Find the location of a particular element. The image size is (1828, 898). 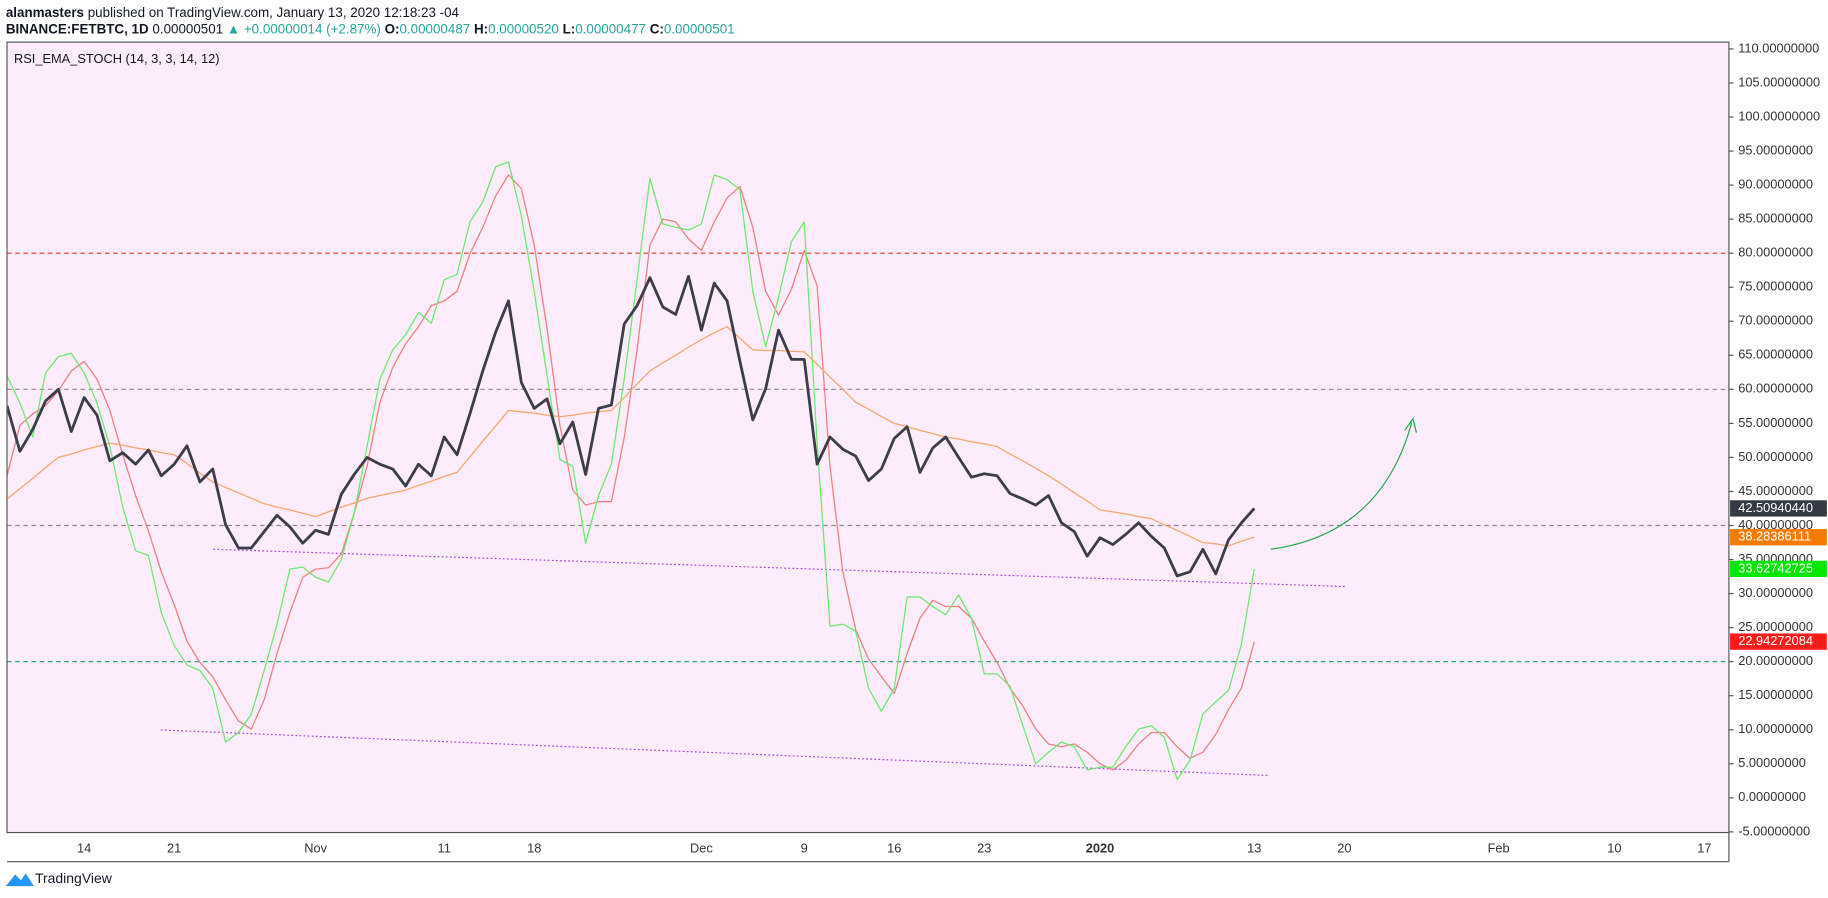

y-tick-label: 15.00000000 is located at coordinates (1775, 694).